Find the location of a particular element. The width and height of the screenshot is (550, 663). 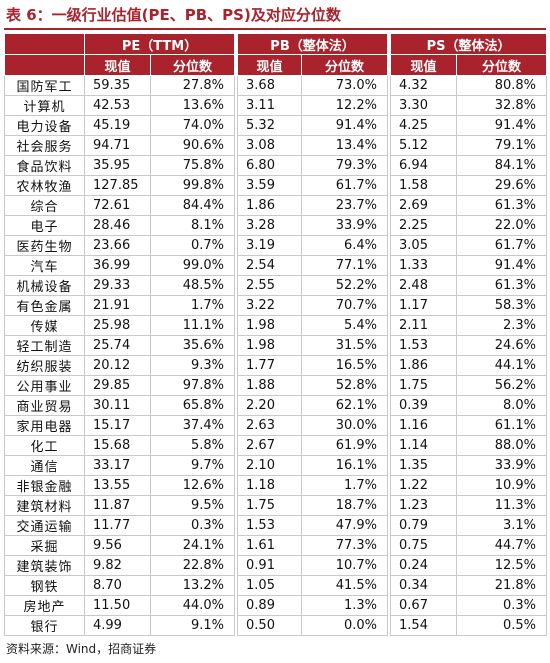

table-row: 综合 72.61 84.4% 1.86 23.7% 2.69 61.3% is located at coordinates (276, 205).